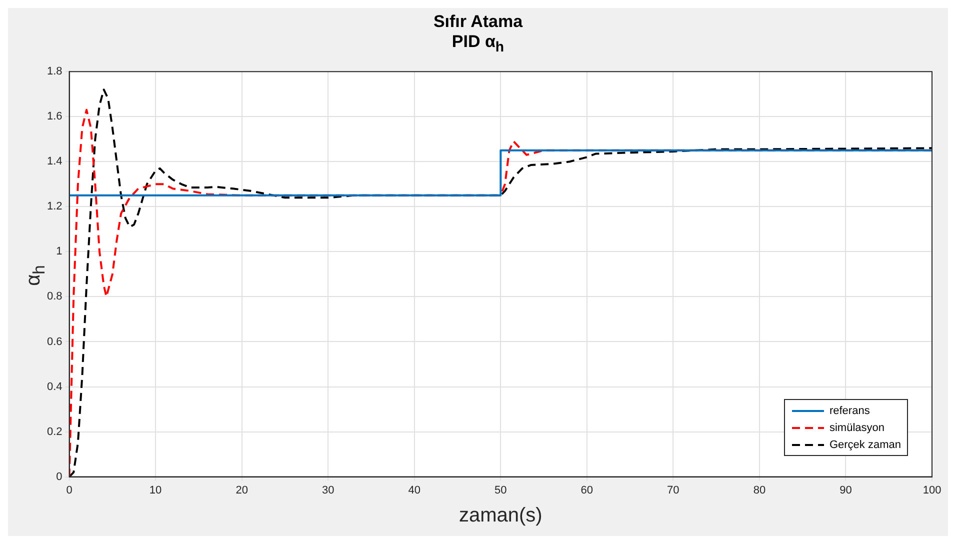 Image resolution: width=956 pixels, height=544 pixels. What do you see at coordinates (846, 490) in the screenshot?
I see `x-tick-label: 90` at bounding box center [846, 490].